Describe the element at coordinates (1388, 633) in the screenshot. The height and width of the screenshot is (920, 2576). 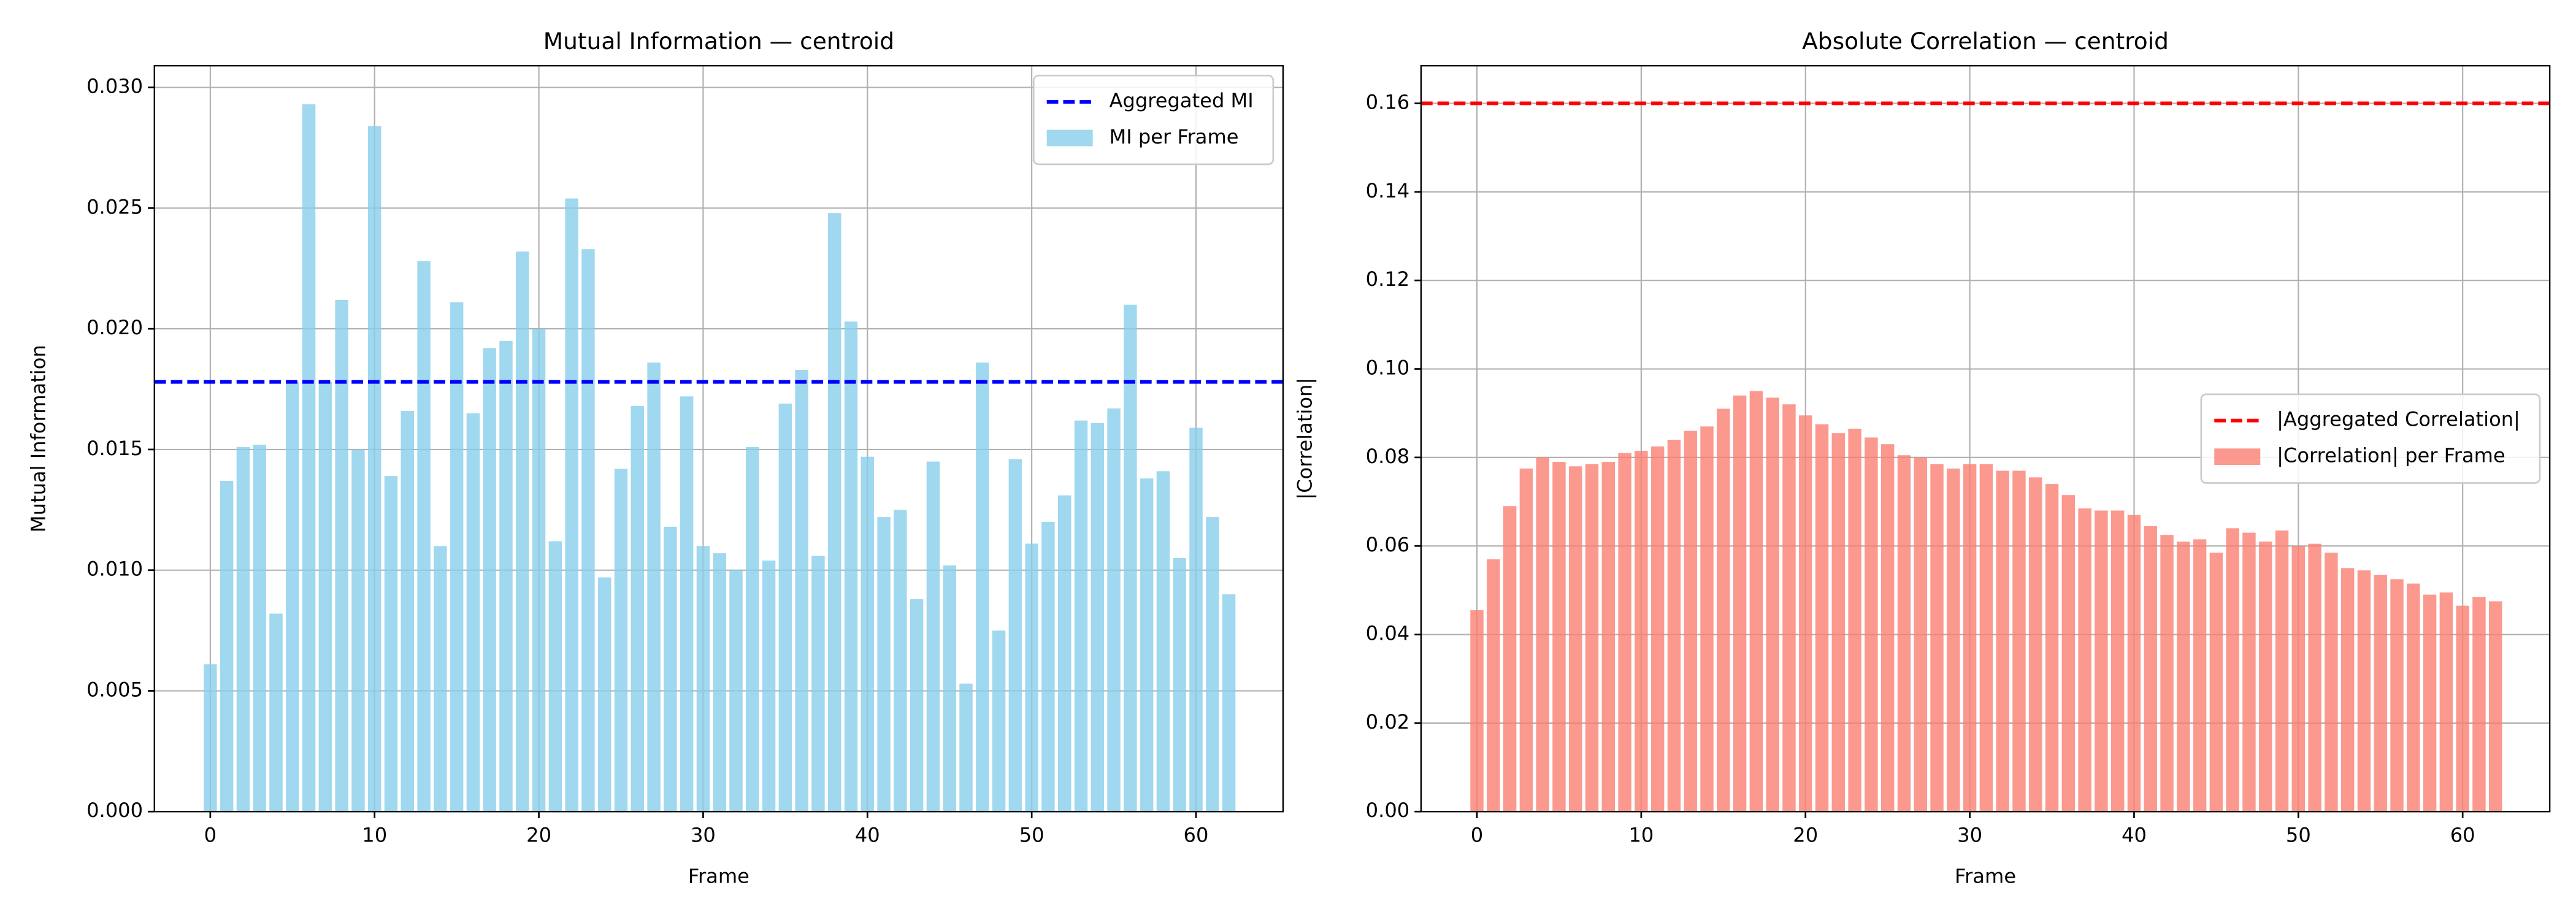
I see `y-tick-label: 0.04` at that location.